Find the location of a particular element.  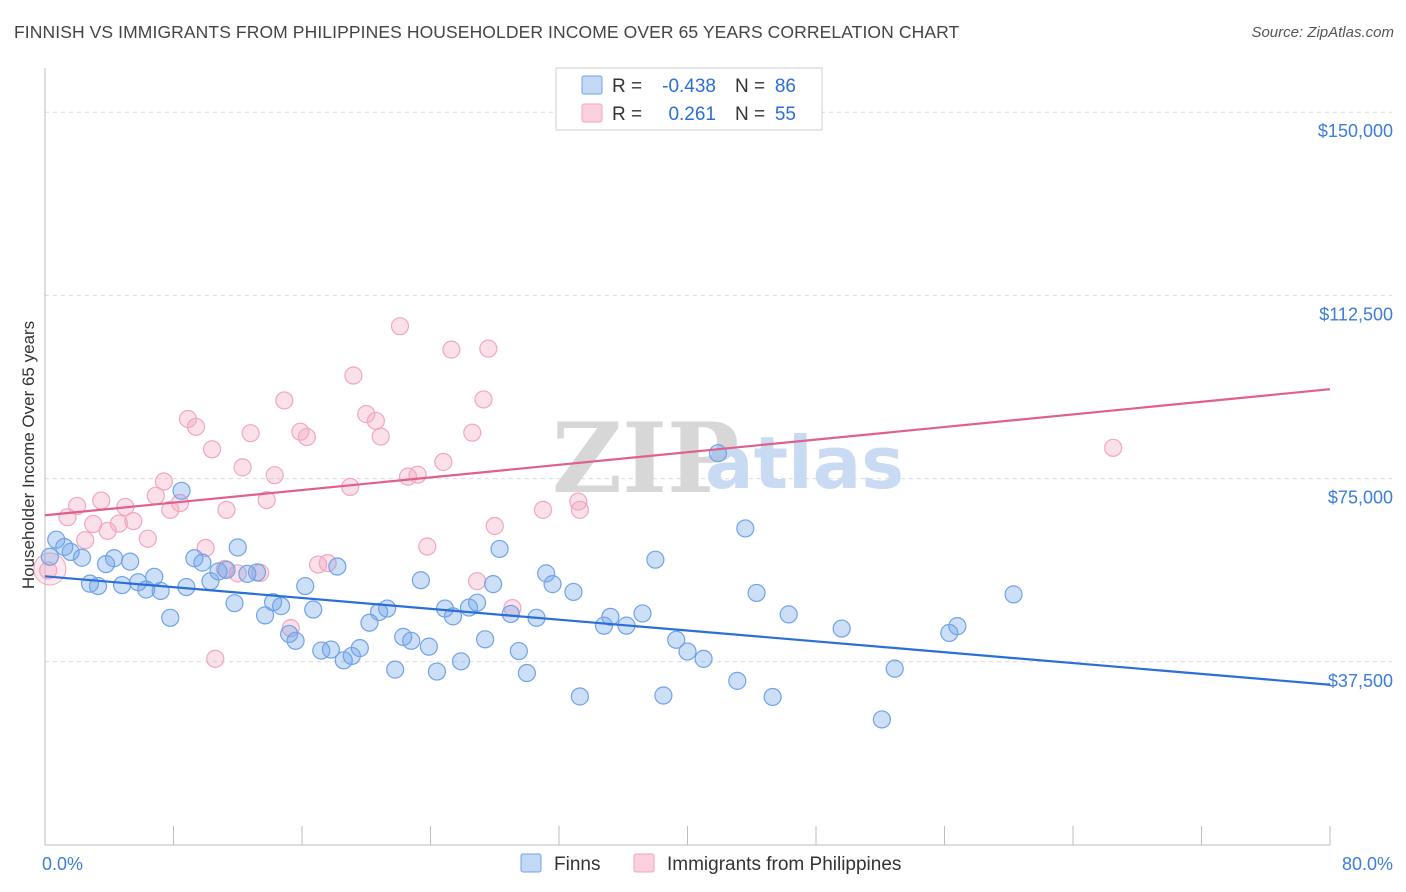

series-legend: Finns Immigrants from Philippines is located at coordinates (710, 864).